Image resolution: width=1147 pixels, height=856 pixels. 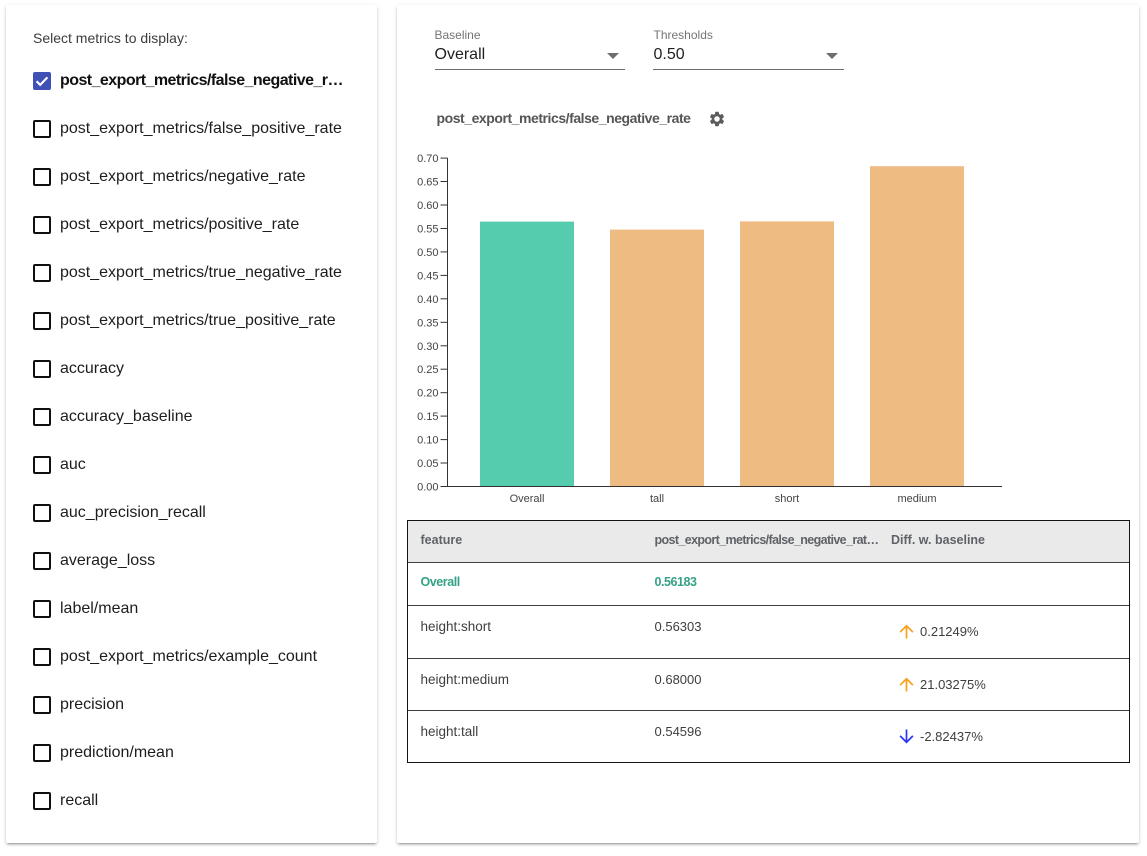 I want to click on svg-text: tall, so click(x=657, y=499).